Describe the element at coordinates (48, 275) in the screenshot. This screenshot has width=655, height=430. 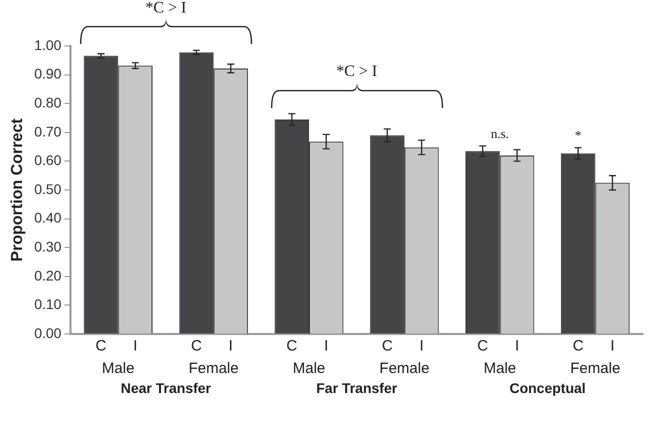
I see `y-tick-label: 0.20` at that location.